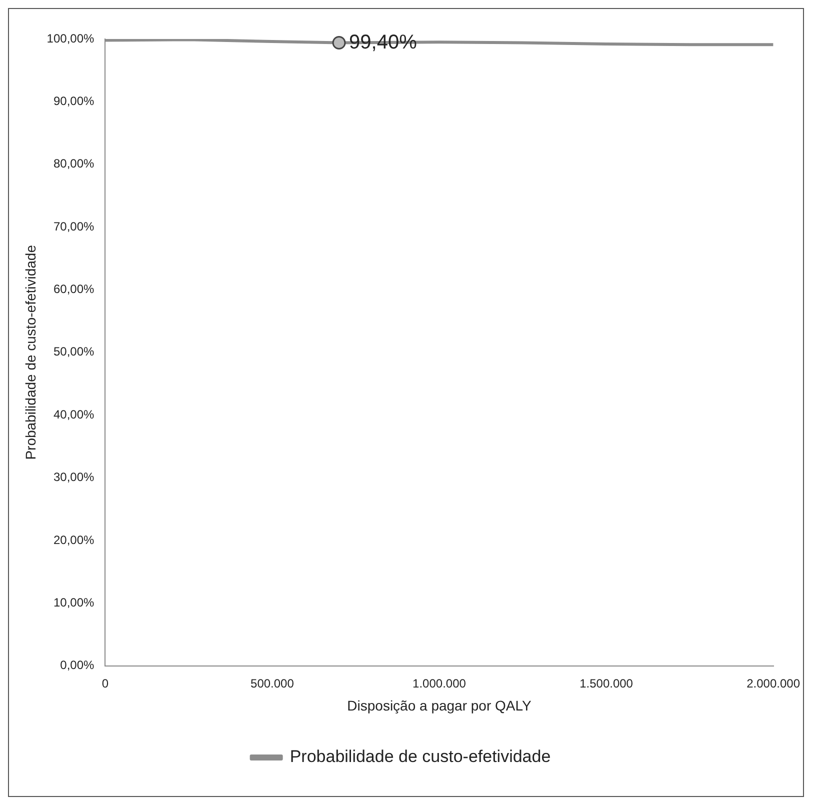 This screenshot has height=807, width=814. What do you see at coordinates (439, 705) in the screenshot?
I see `x-axis-title: Disposição a pagar por QALY` at bounding box center [439, 705].